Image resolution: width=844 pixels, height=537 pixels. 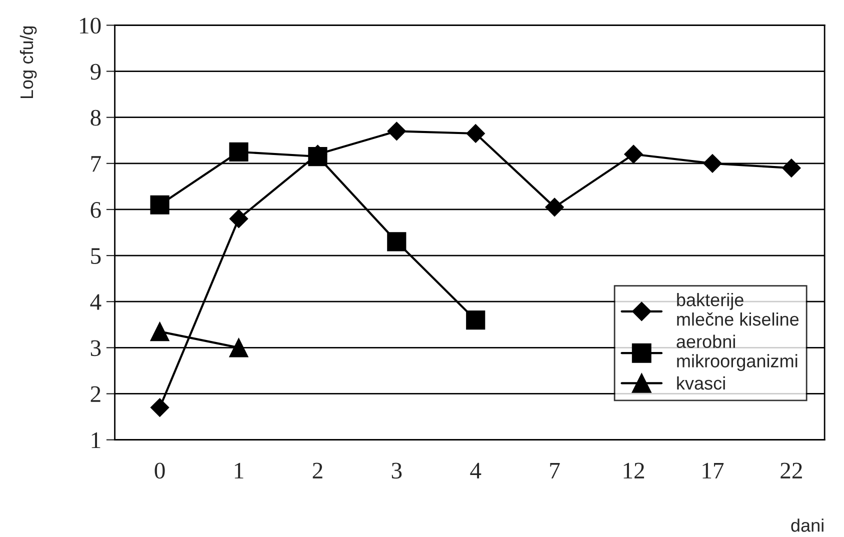 What do you see at coordinates (95, 72) in the screenshot?
I see `y-tick-label: 9` at bounding box center [95, 72].